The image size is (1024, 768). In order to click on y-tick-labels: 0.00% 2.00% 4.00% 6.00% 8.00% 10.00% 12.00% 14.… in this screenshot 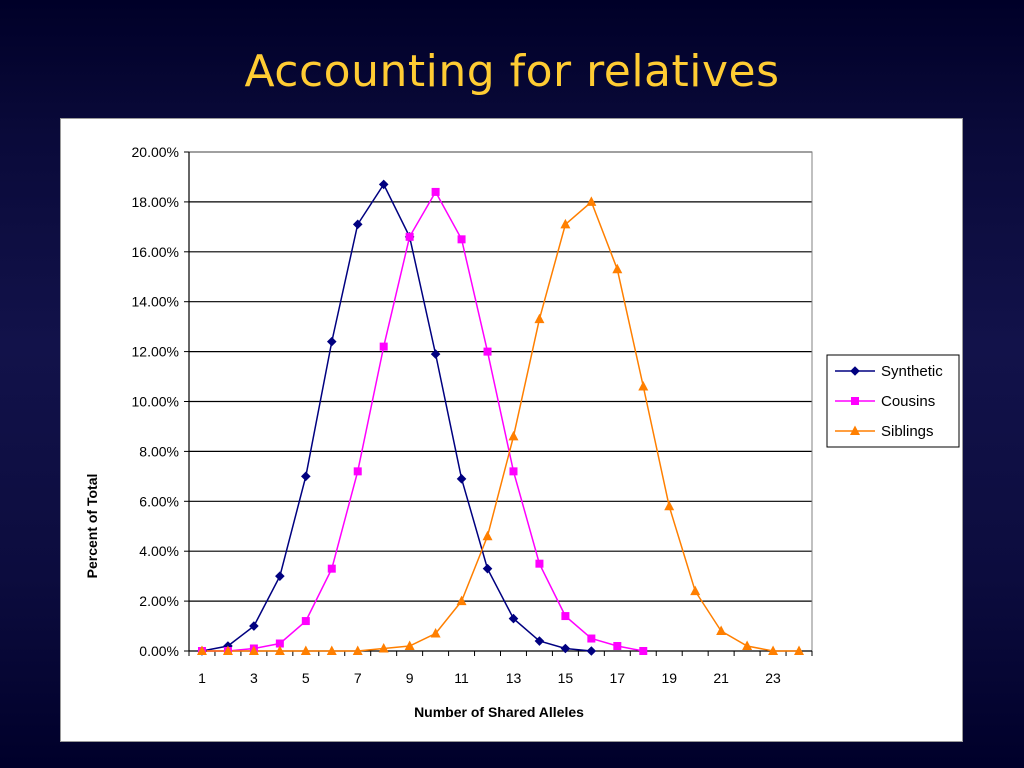, I will do `click(155, 401)`.